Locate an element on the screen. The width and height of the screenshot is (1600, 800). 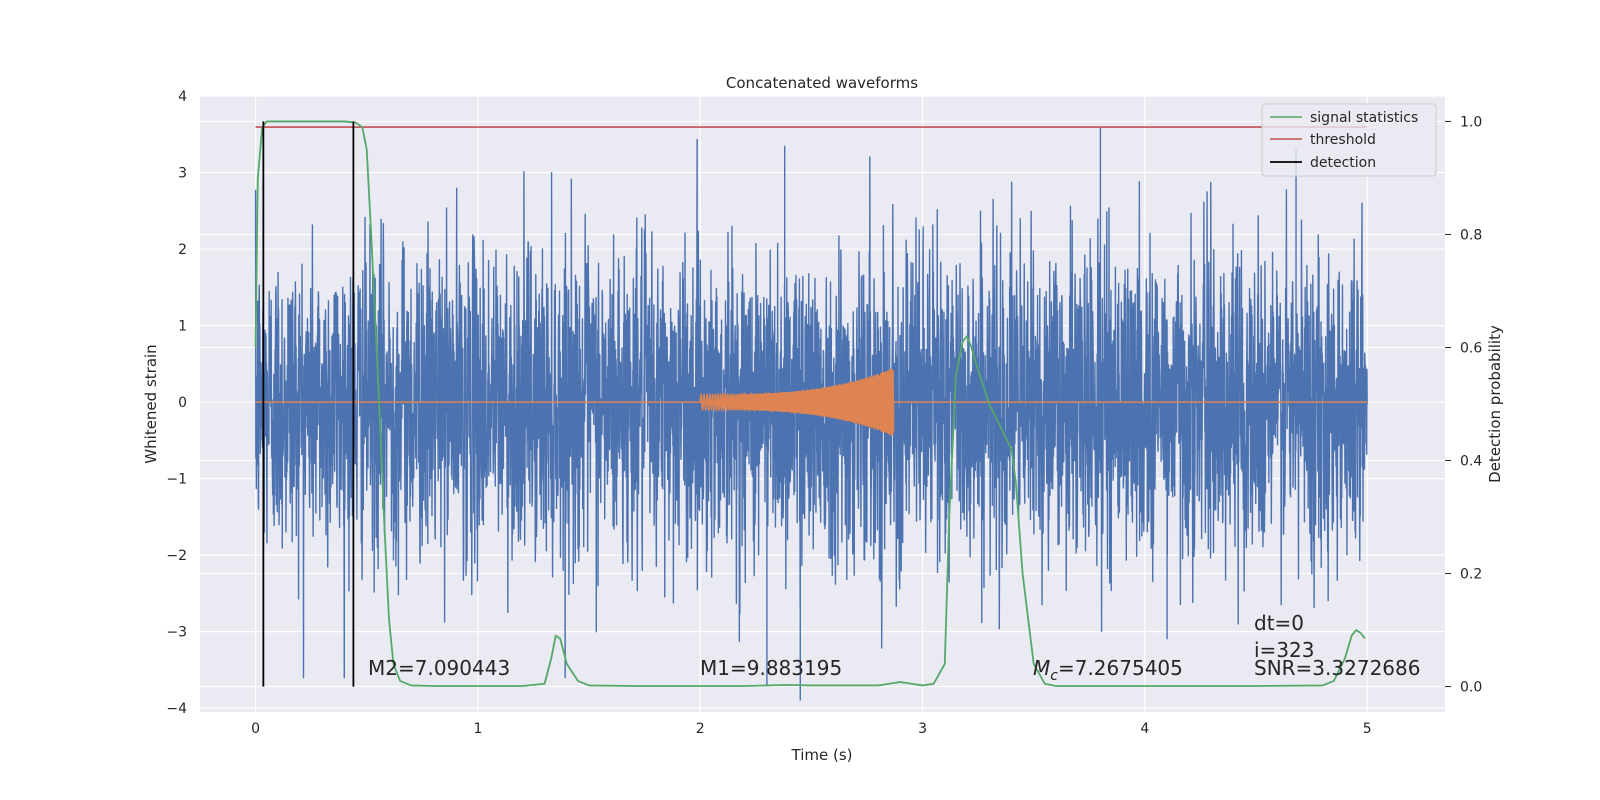
legend-label-detection: detection is located at coordinates (1343, 163).